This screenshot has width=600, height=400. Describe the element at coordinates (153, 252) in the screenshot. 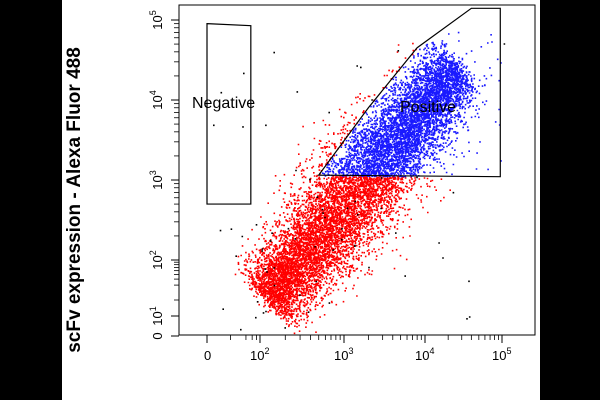

I see `y-tick-exp-2: 2` at that location.